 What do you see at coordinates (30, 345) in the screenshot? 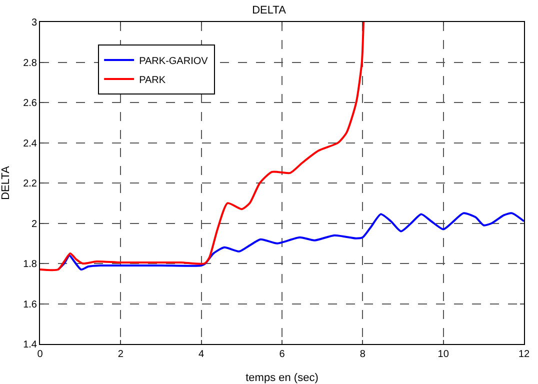
I see `y-tick-label: 1.4` at bounding box center [30, 345].